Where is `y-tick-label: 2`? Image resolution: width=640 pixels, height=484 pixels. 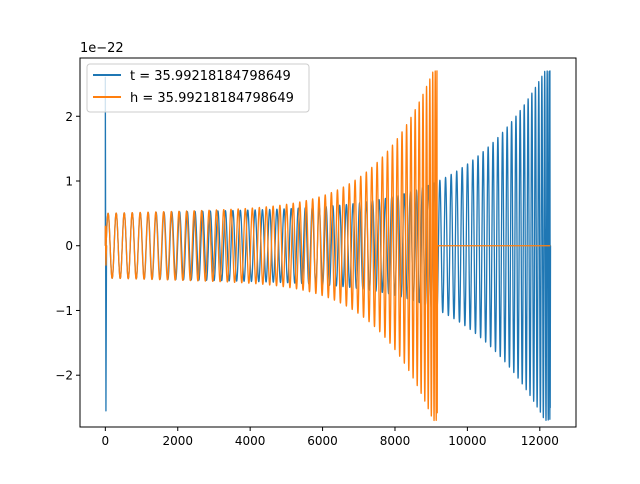 y-tick-label: 2 is located at coordinates (69, 117).